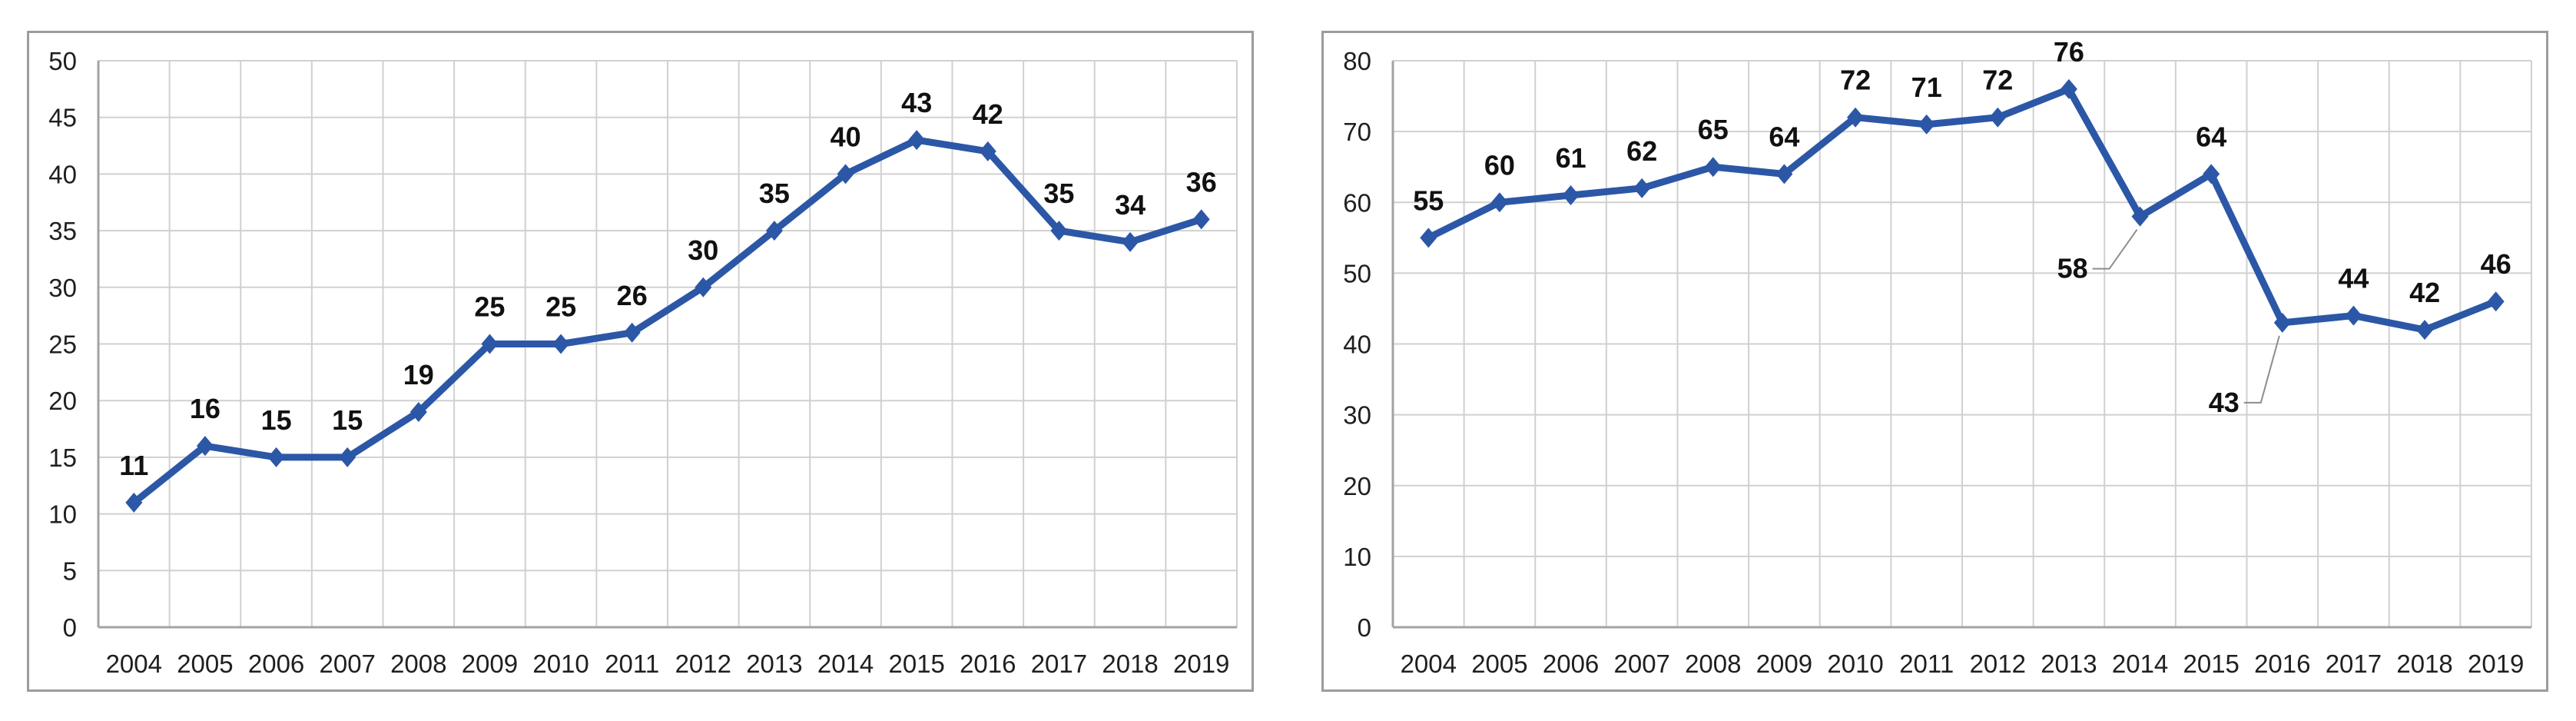 The height and width of the screenshot is (721, 2576). I want to click on x-tick-label: 2007, so click(1641, 664).